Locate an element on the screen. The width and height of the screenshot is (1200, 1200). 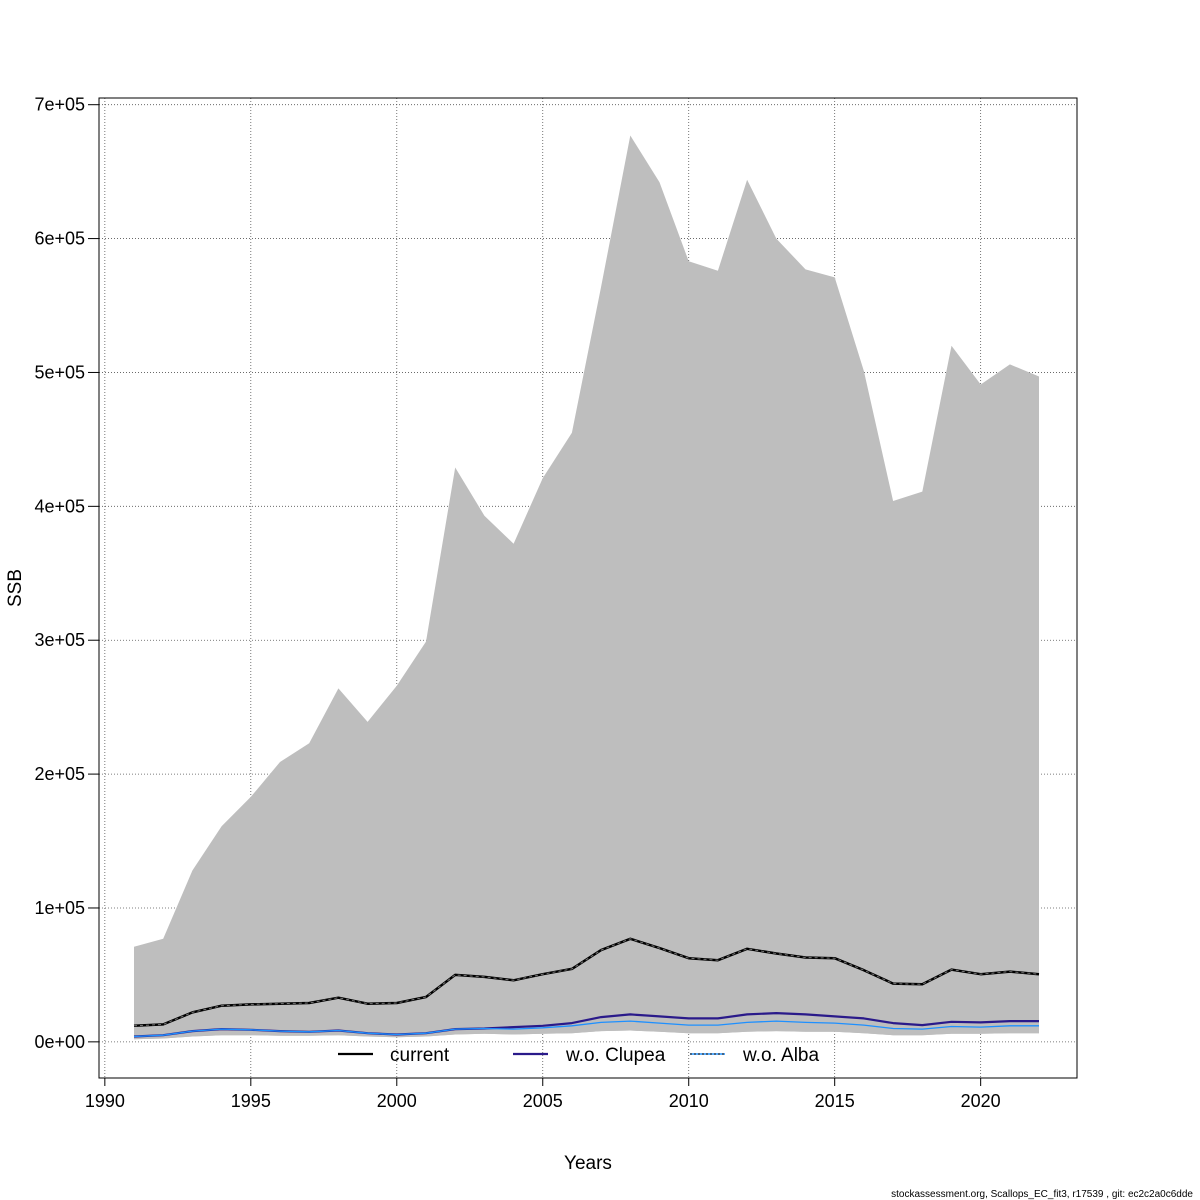
x-tick-label-1995: 1995 is located at coordinates (251, 1101).